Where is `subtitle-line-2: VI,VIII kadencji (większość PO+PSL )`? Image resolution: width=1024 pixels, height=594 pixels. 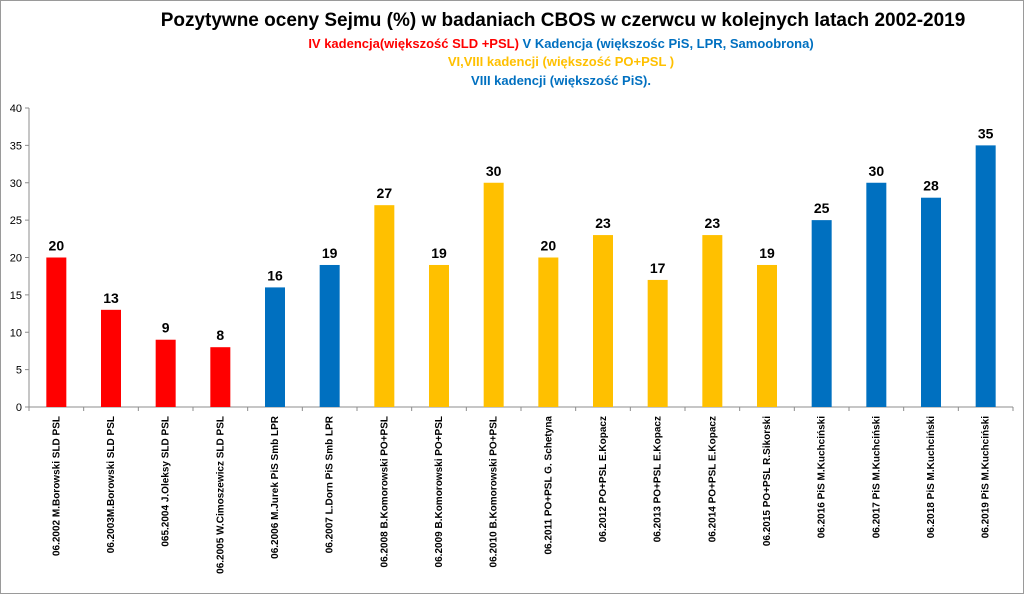 subtitle-line-2: VI,VIII kadencji (większość PO+PSL ) is located at coordinates (561, 61).